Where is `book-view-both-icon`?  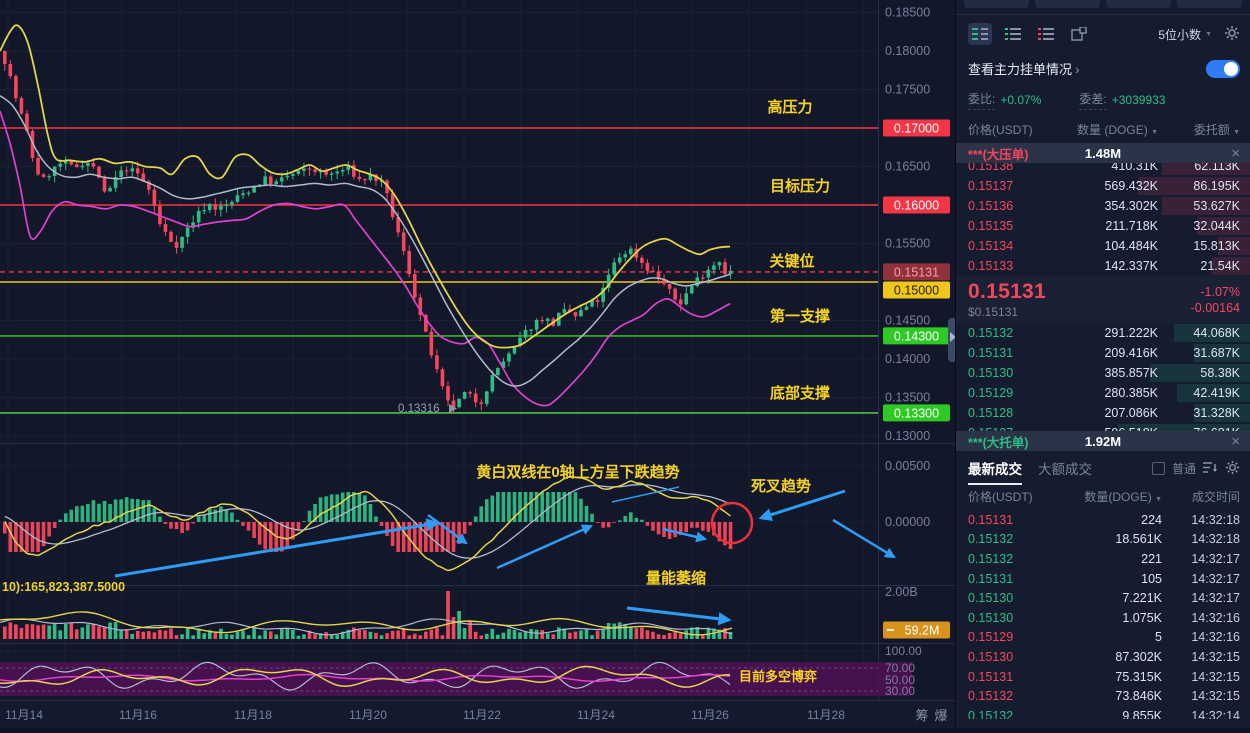 book-view-both-icon is located at coordinates (980, 34).